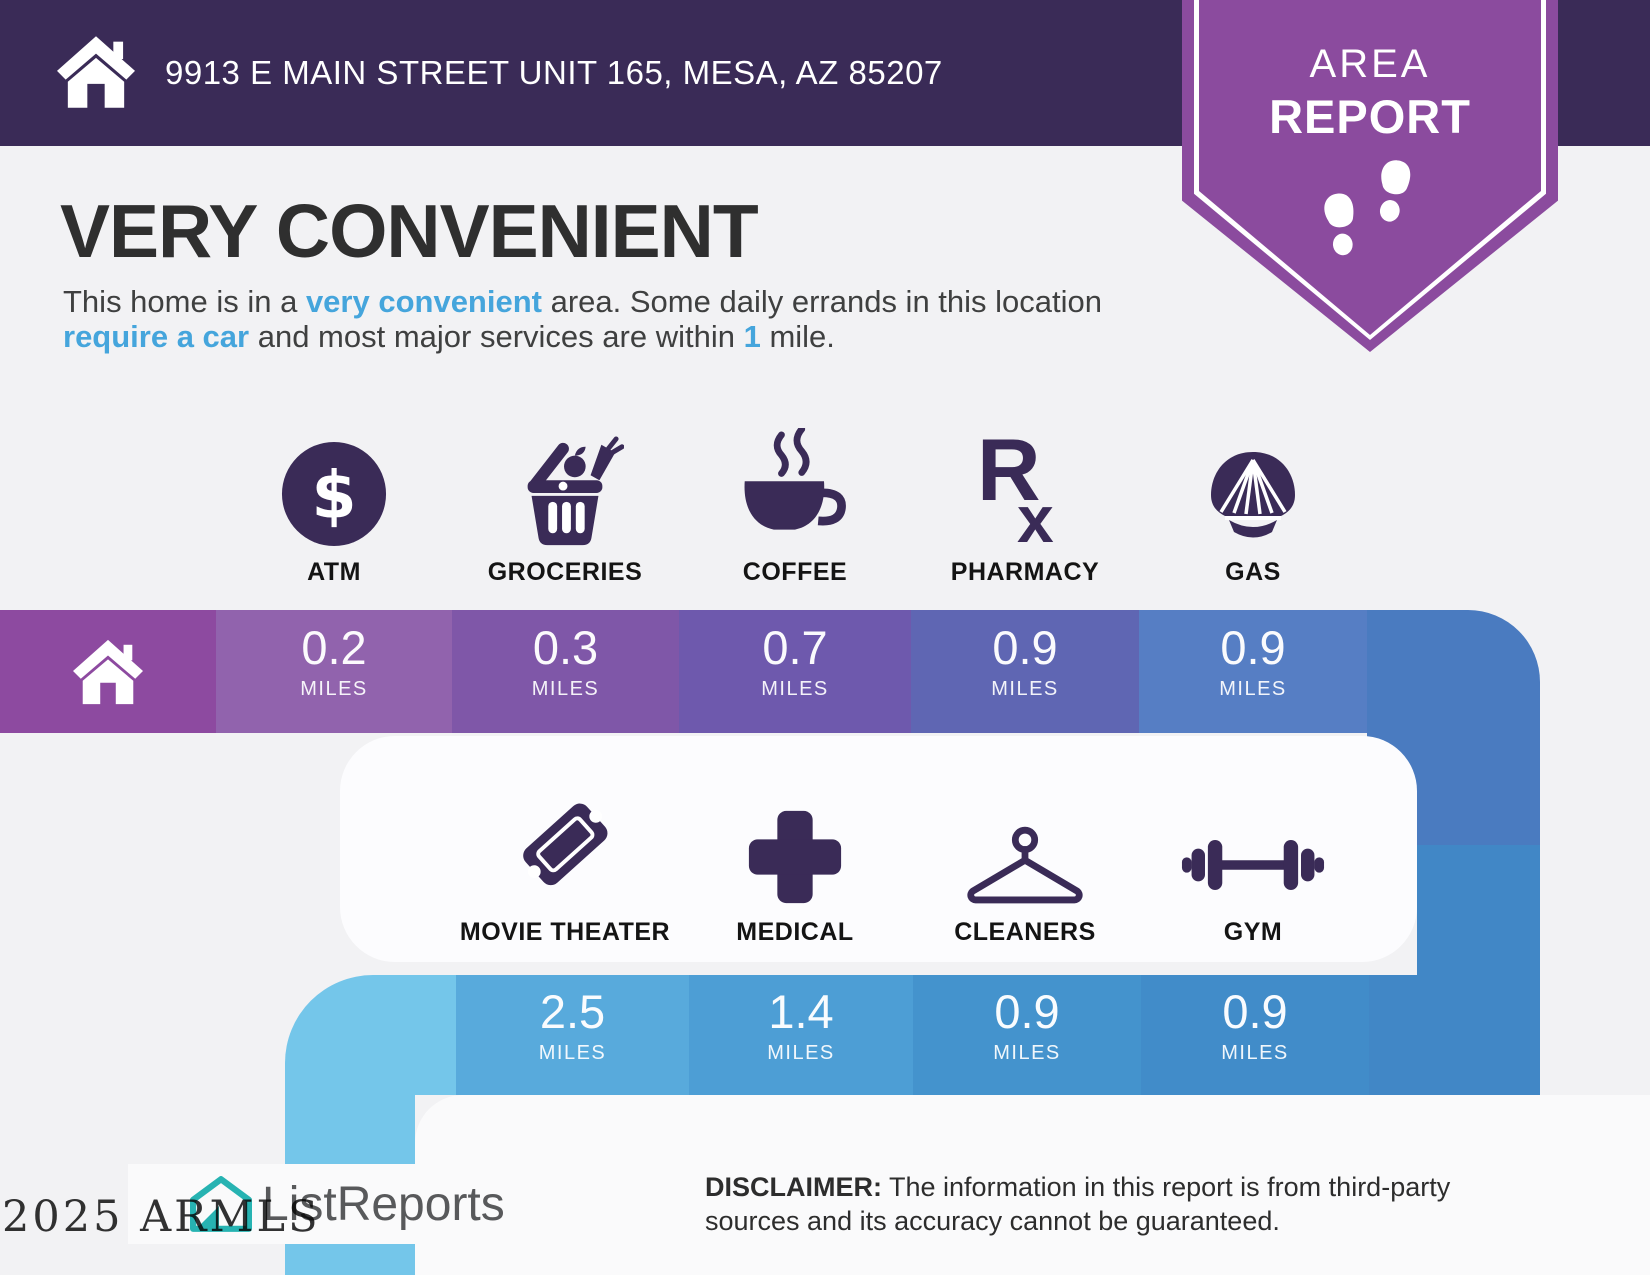 Image resolution: width=1650 pixels, height=1275 pixels. I want to click on rx-icon: R x, so click(1015, 489).